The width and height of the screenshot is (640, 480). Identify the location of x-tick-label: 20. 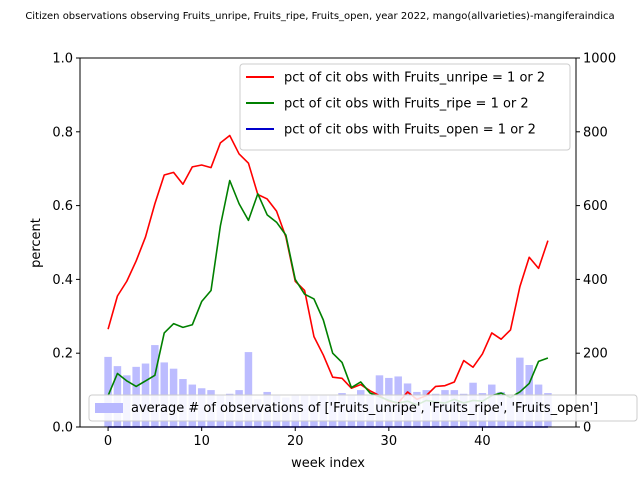
(295, 441).